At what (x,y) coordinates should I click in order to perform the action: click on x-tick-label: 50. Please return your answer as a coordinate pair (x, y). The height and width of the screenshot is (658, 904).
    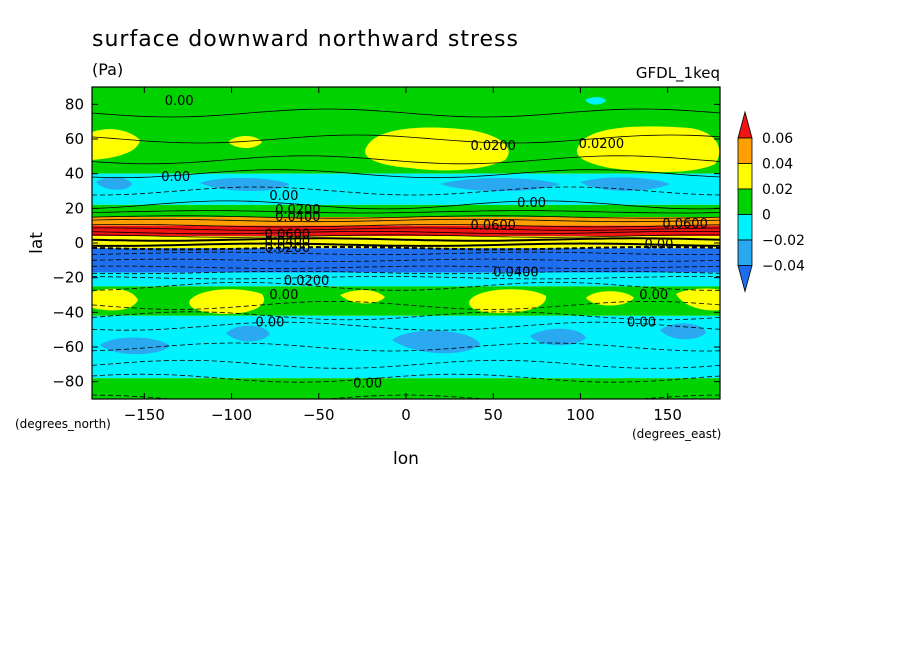
    Looking at the image, I should click on (493, 415).